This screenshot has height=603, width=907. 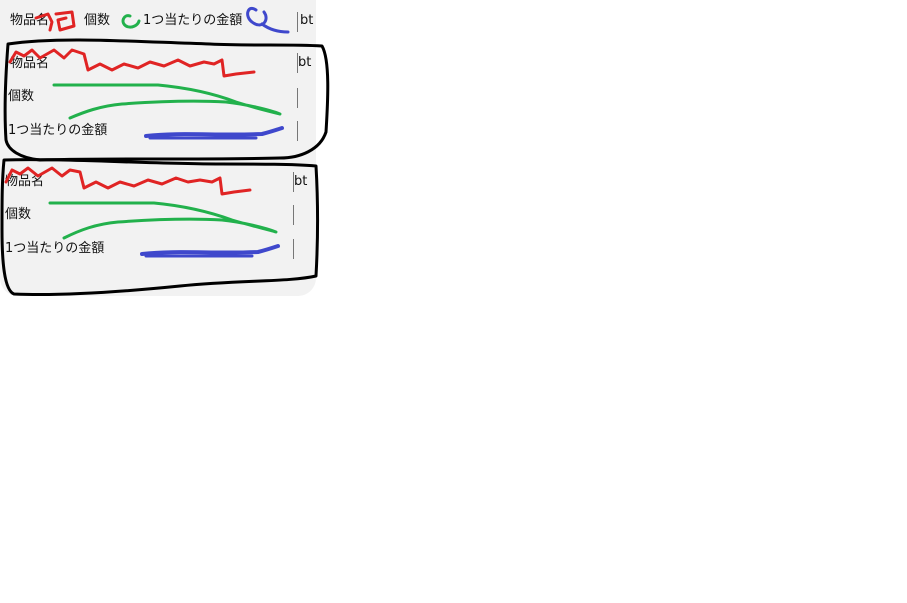 What do you see at coordinates (30, 63) in the screenshot?
I see `row1-name-label: 物品名` at bounding box center [30, 63].